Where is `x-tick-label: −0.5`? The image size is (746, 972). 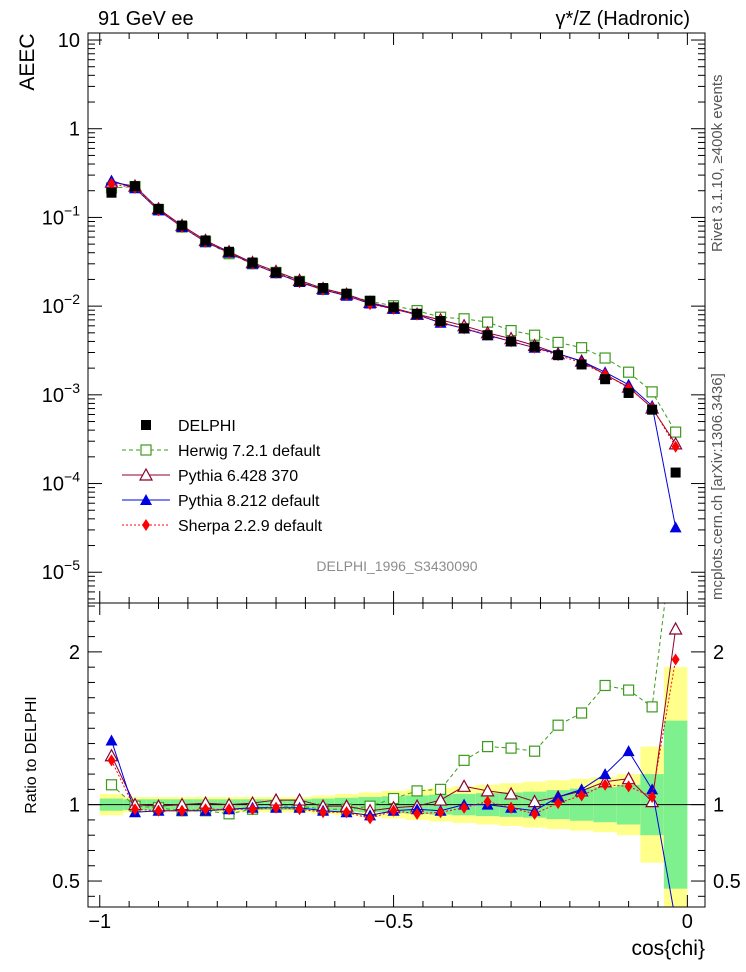 x-tick-label: −0.5 is located at coordinates (393, 922).